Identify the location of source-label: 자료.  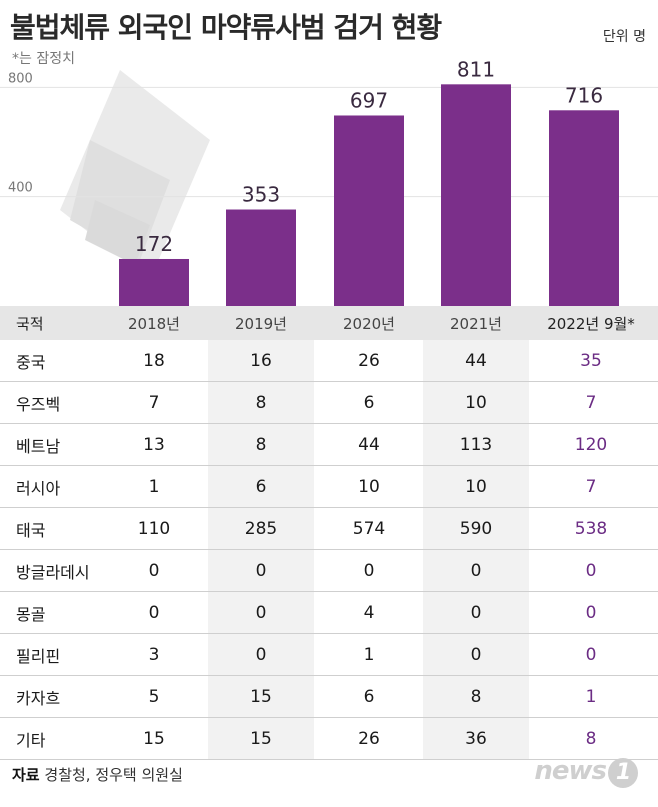
(26, 775).